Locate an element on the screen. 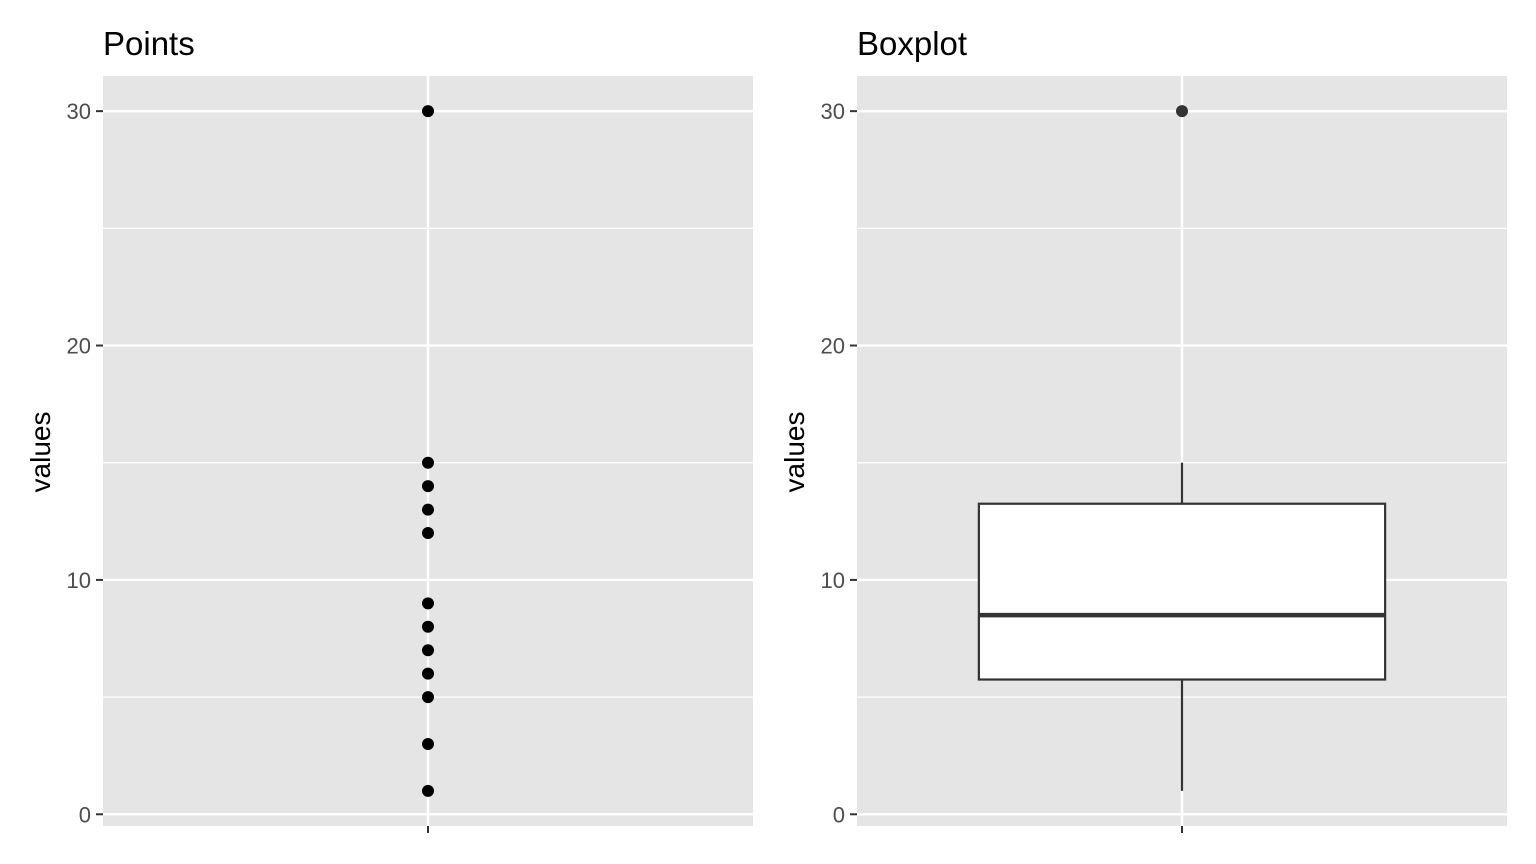  data-marks is located at coordinates (428, 451).